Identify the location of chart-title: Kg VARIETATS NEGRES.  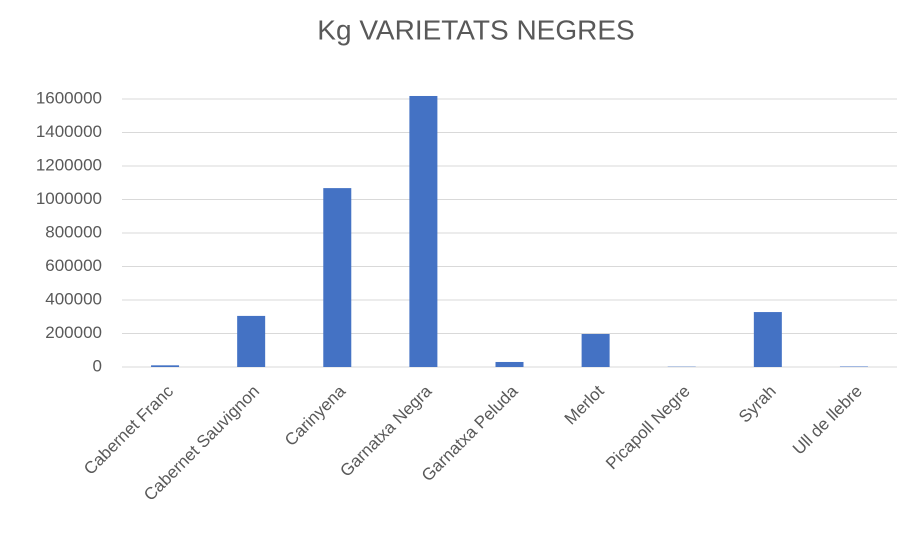
(475, 29).